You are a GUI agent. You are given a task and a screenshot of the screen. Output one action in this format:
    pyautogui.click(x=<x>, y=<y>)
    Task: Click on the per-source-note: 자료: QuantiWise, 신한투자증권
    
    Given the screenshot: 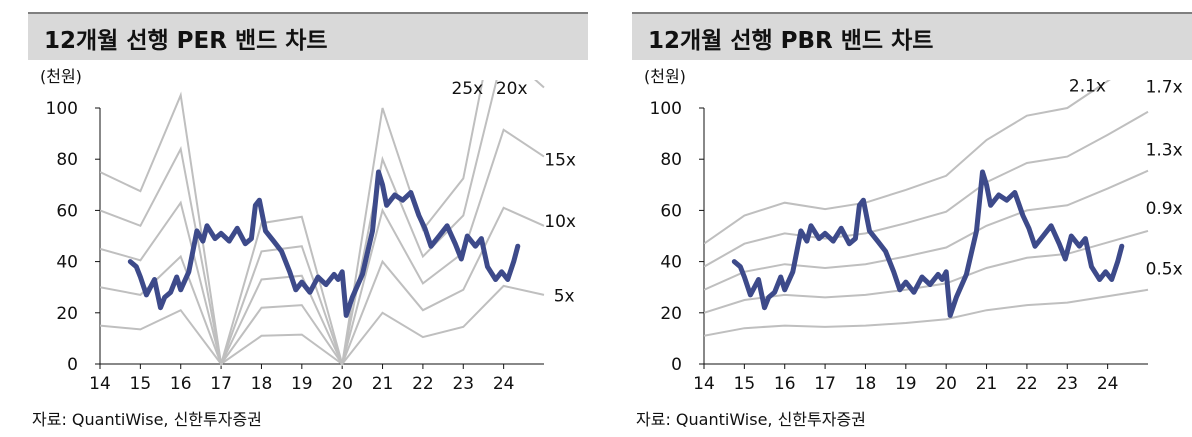 What is the action you would take?
    pyautogui.click(x=147, y=419)
    